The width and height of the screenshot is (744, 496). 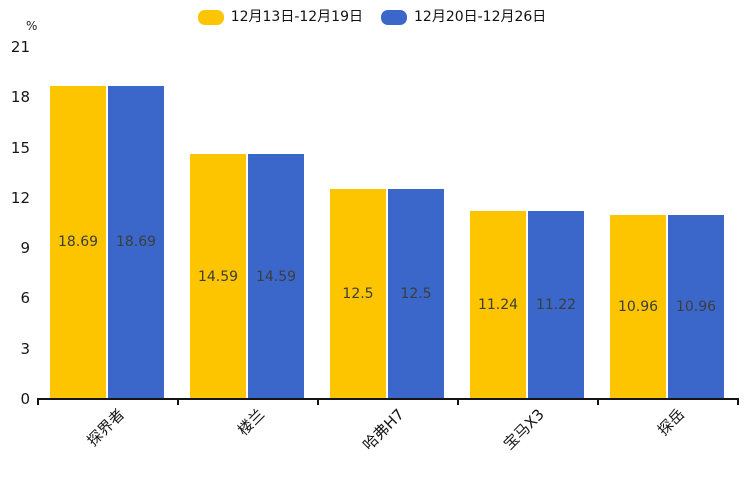 I want to click on bar-哈弗H7-12月20日-12月26日: 12.5, so click(x=416, y=294).